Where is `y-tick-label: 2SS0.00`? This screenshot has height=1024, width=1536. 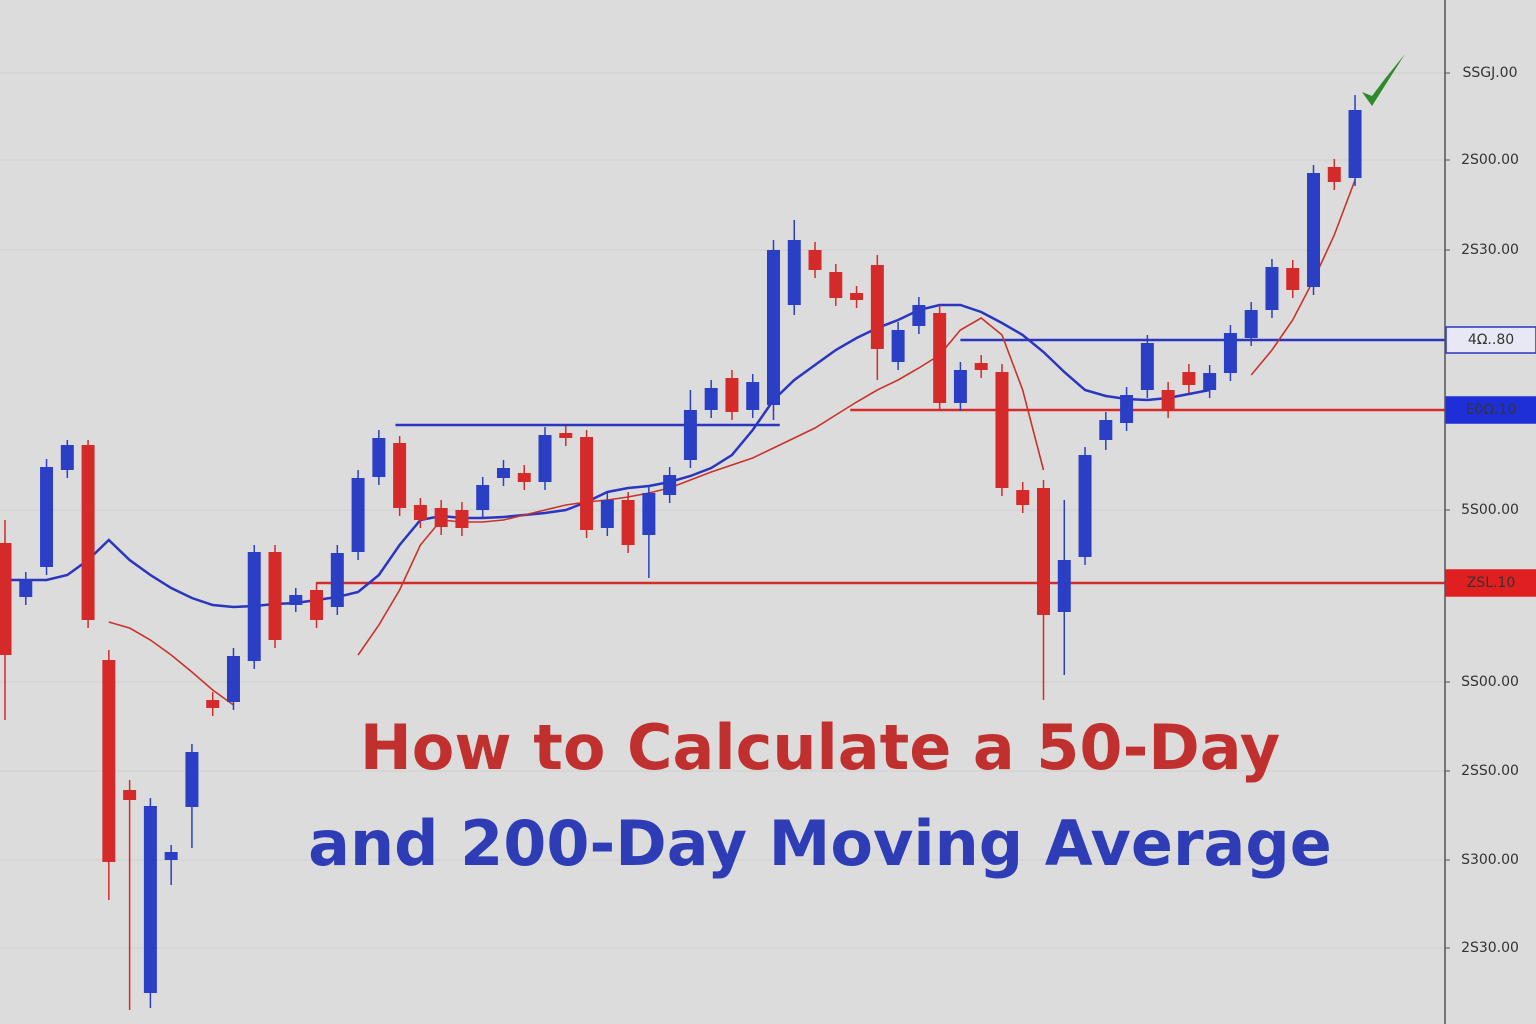
y-tick-label: 2SS0.00 is located at coordinates (1490, 771).